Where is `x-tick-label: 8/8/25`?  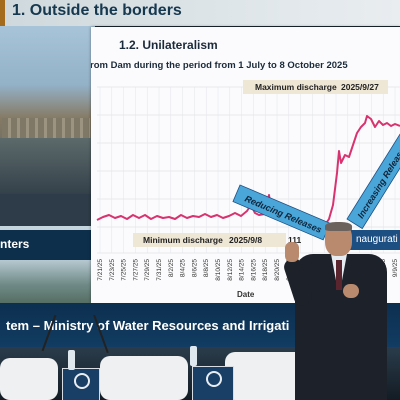
x-tick-label: 8/8/25 is located at coordinates (206, 268).